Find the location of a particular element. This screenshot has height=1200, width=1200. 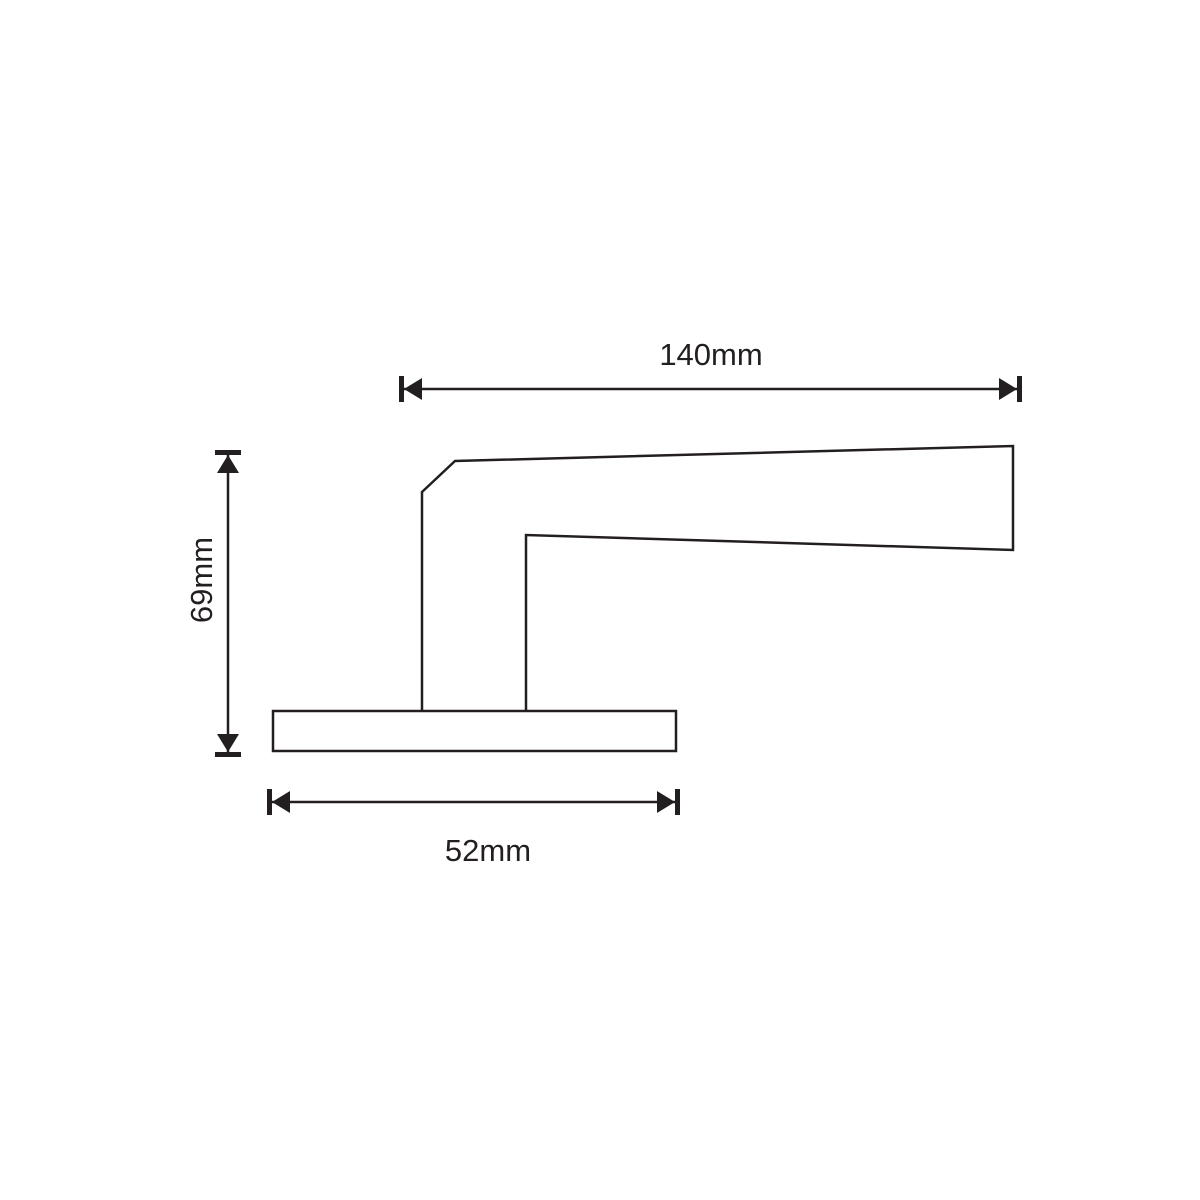

lever-outline is located at coordinates (717, 577).